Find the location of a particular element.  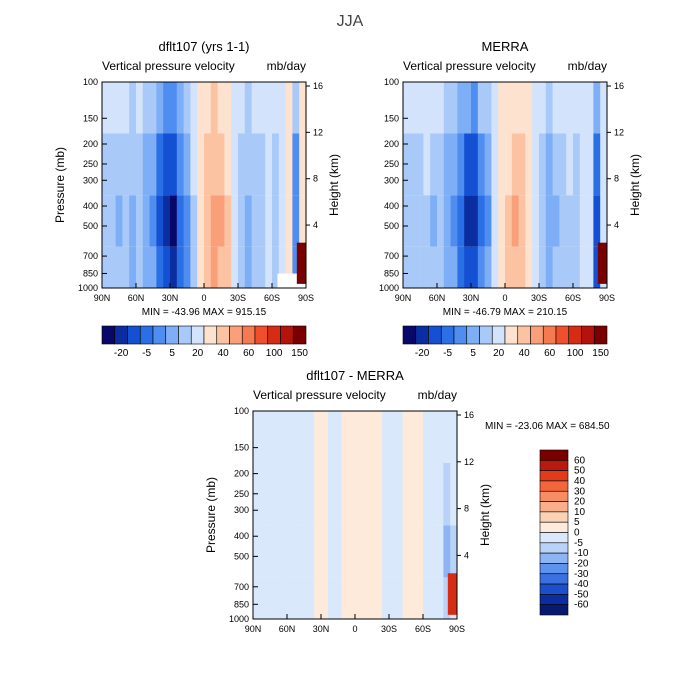

panel-title: dflt107 - MERRA is located at coordinates (355, 375).